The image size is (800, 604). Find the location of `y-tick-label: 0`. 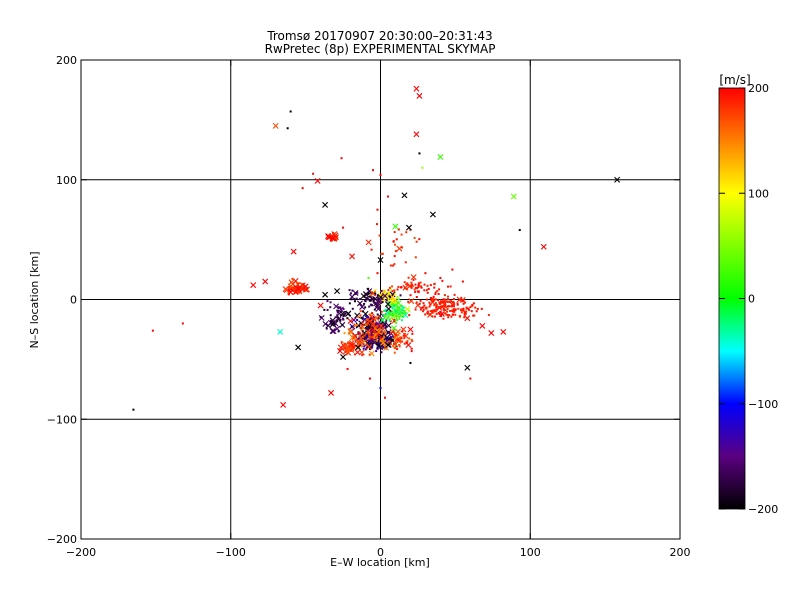

y-tick-label: 0 is located at coordinates (73, 300).